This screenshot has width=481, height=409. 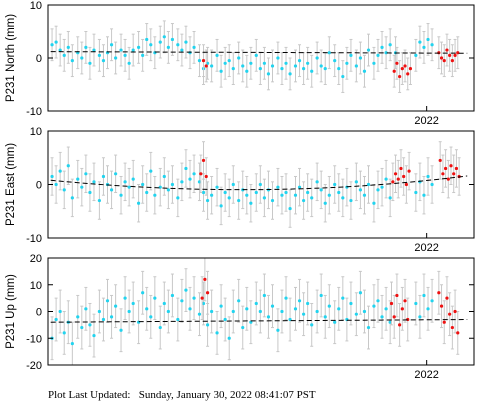 I want to click on trend-line, so click(x=259, y=52).